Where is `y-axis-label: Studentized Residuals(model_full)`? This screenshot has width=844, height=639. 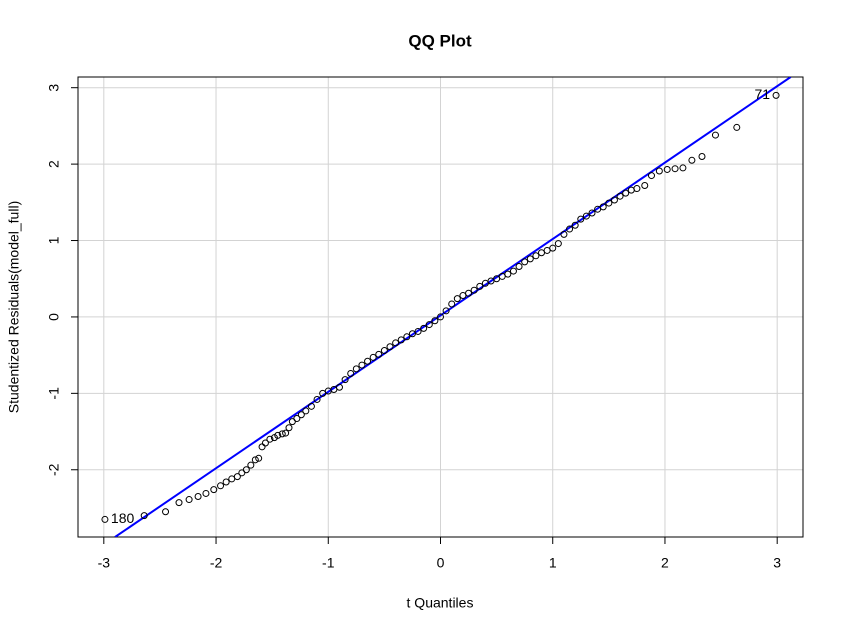
y-axis-label: Studentized Residuals(model_full) is located at coordinates (14, 307).